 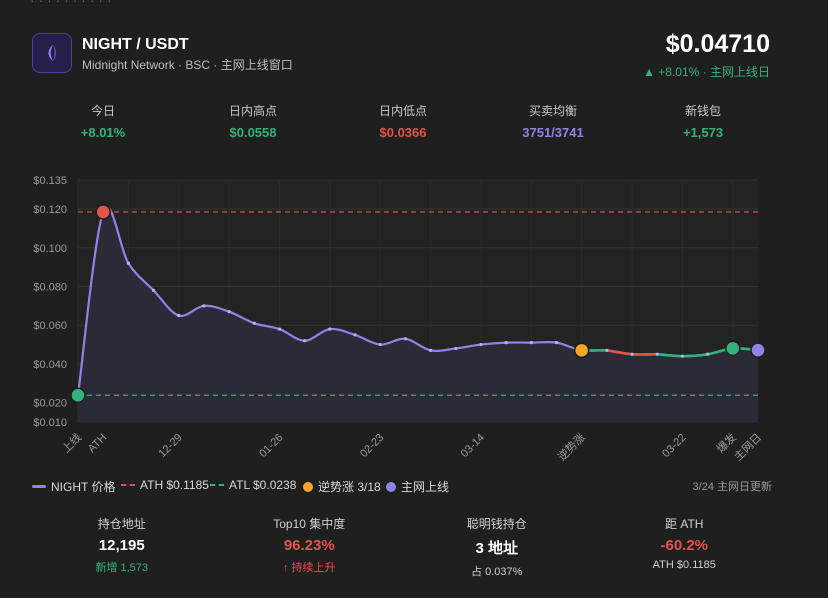 I want to click on marker-主网上线, so click(x=758, y=350).